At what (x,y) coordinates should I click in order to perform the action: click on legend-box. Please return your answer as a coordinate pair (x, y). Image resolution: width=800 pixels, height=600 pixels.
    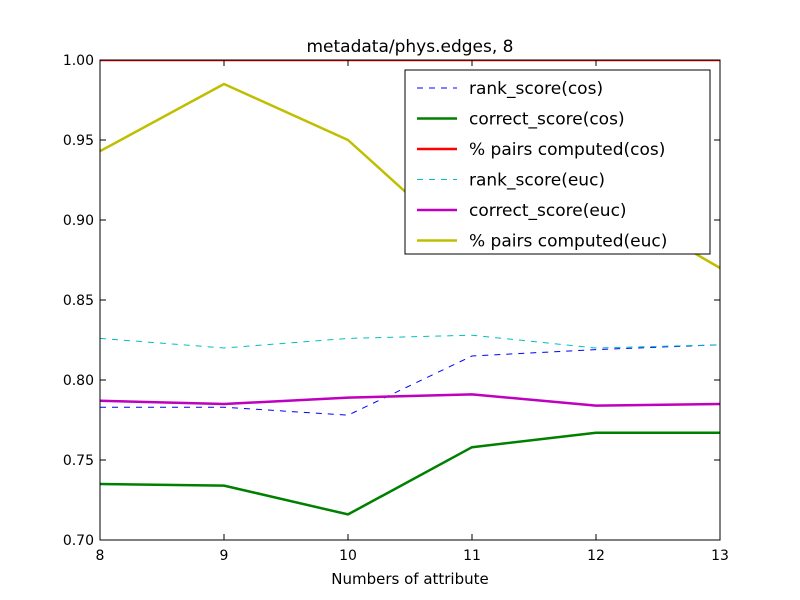
    Looking at the image, I should click on (557, 162).